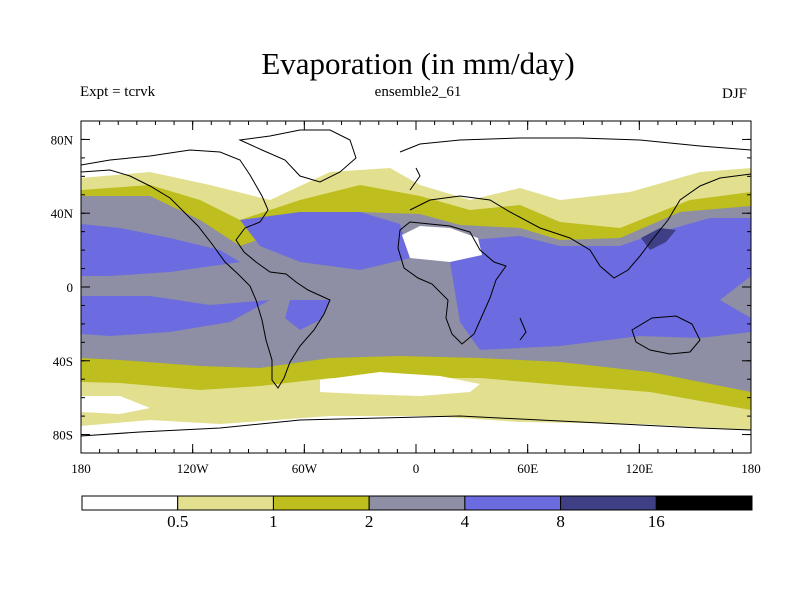 Image resolution: width=800 pixels, height=600 pixels. I want to click on colorbar-level-label: 1, so click(273, 521).